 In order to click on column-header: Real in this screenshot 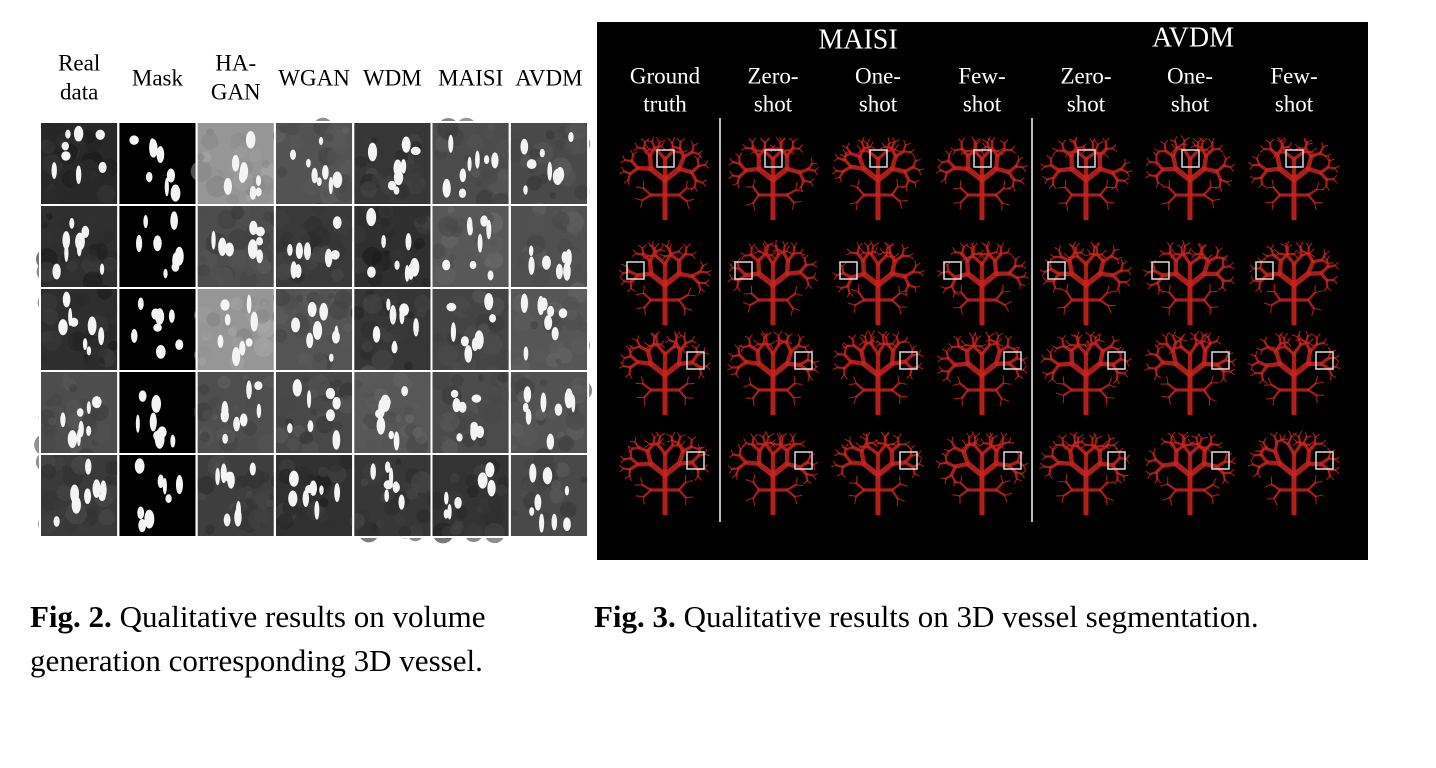, I will do `click(79, 62)`.